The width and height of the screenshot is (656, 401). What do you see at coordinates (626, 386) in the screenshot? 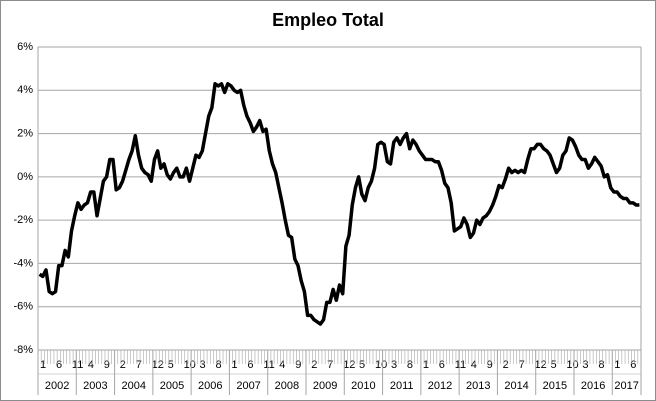
I see `year-label: 2017` at bounding box center [626, 386].